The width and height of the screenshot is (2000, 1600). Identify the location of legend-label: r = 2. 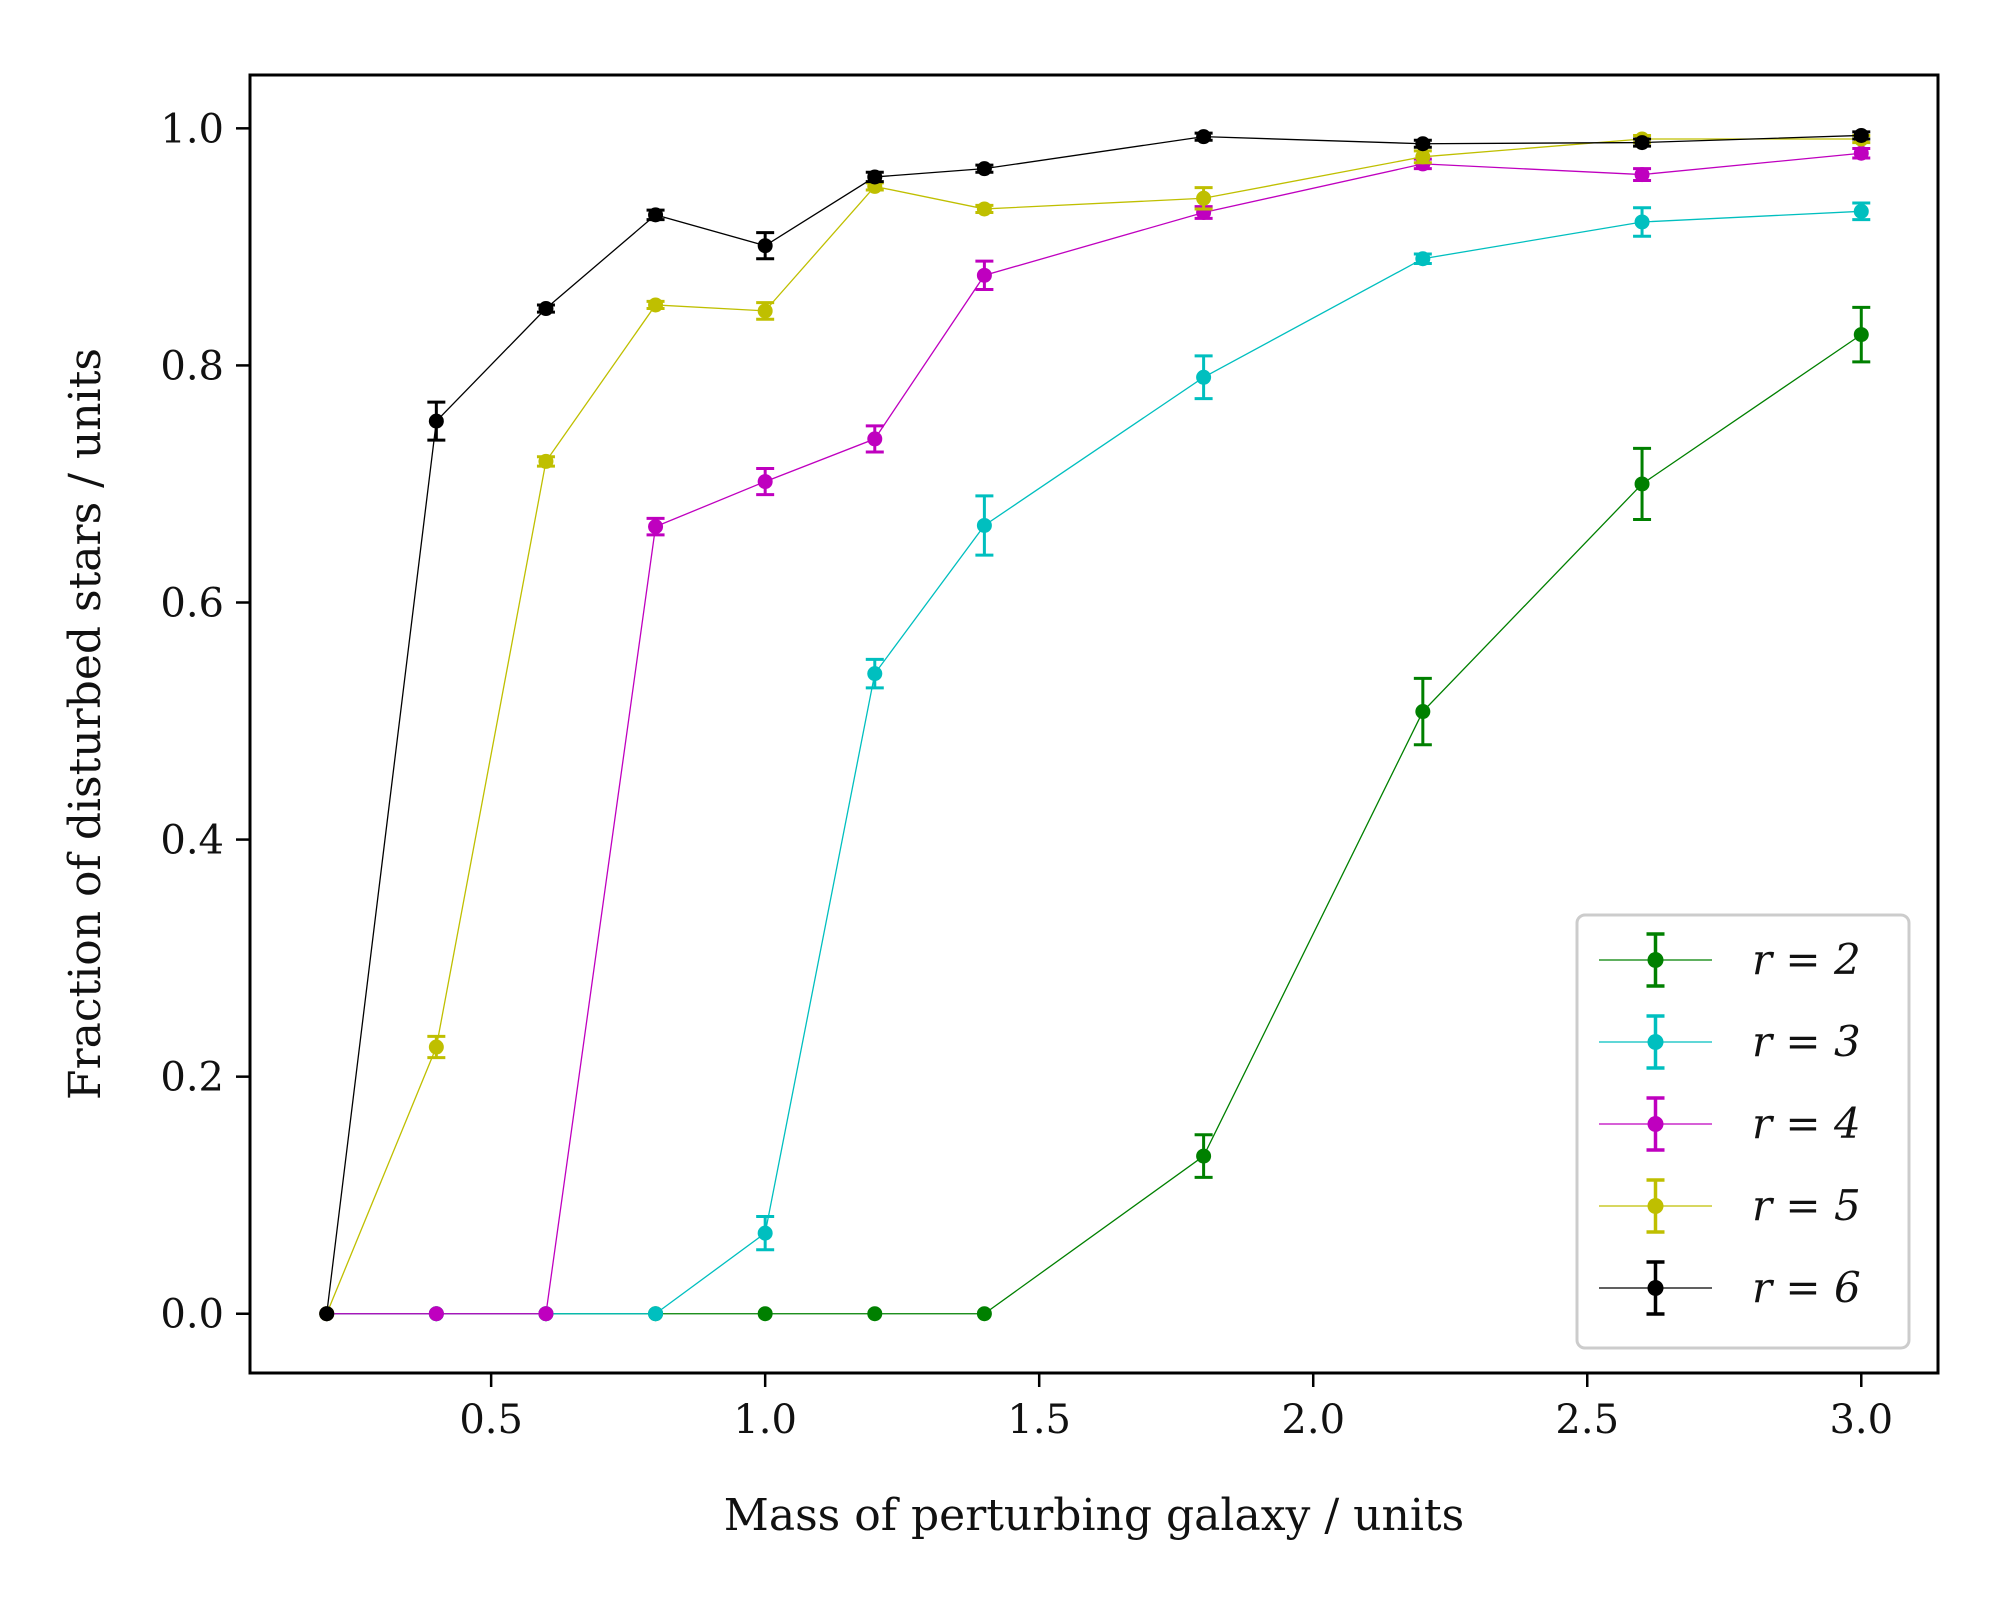
(1806, 959).